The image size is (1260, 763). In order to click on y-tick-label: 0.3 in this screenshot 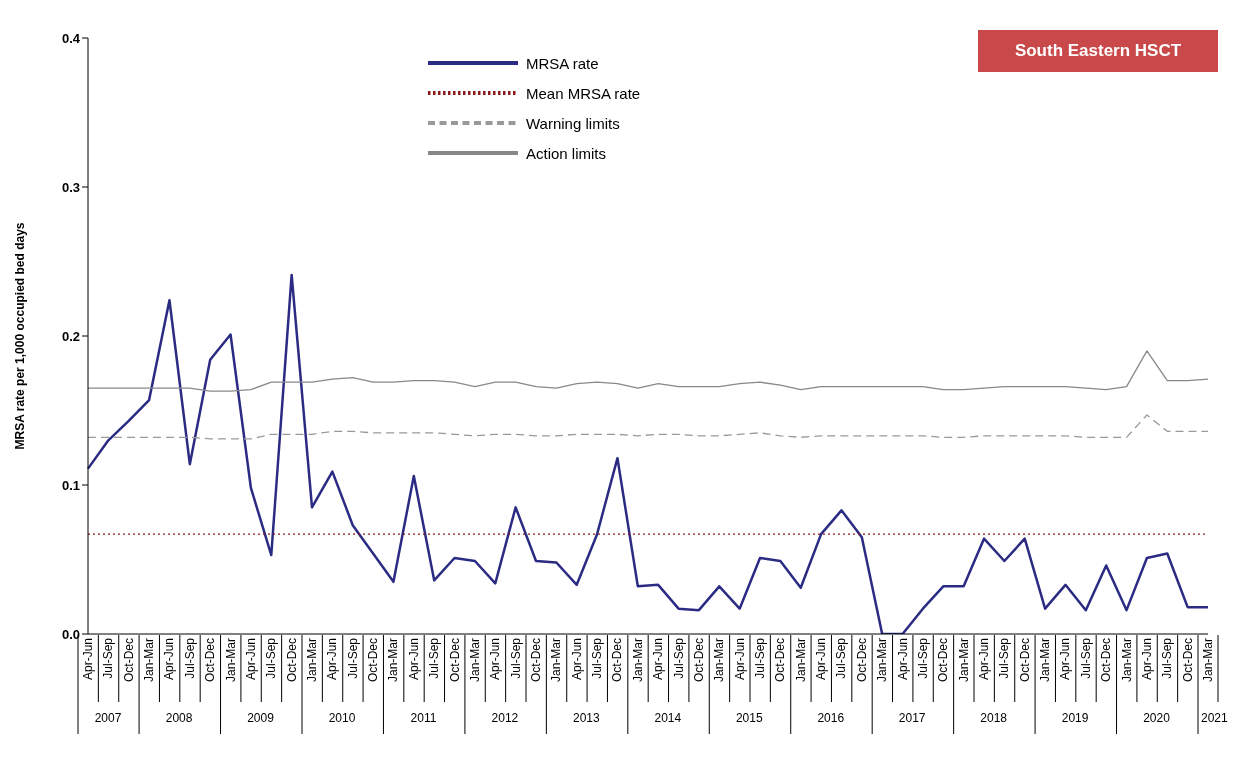, I will do `click(70, 187)`.